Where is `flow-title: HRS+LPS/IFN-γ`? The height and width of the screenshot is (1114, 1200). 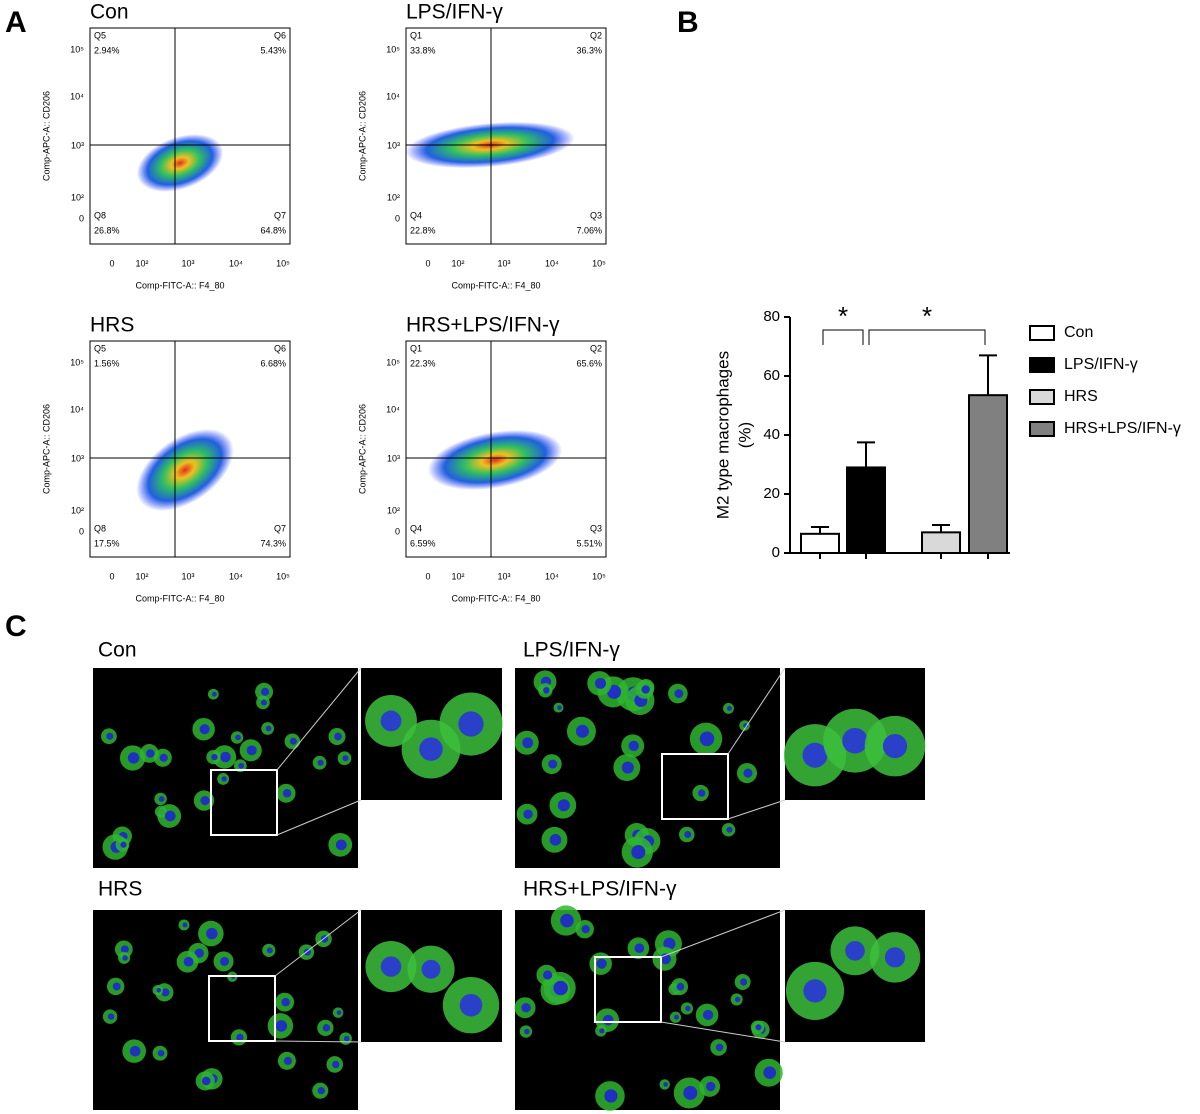 flow-title: HRS+LPS/IFN-γ is located at coordinates (483, 325).